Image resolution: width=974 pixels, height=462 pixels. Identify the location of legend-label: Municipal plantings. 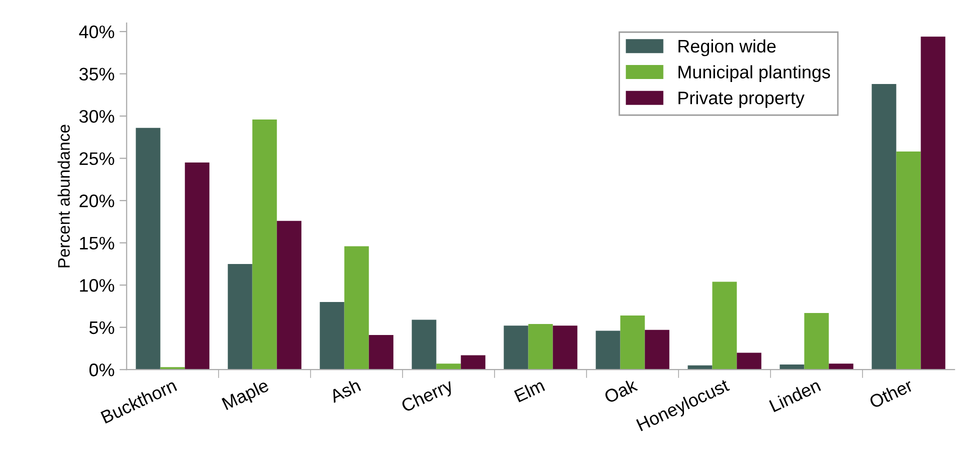
(754, 73).